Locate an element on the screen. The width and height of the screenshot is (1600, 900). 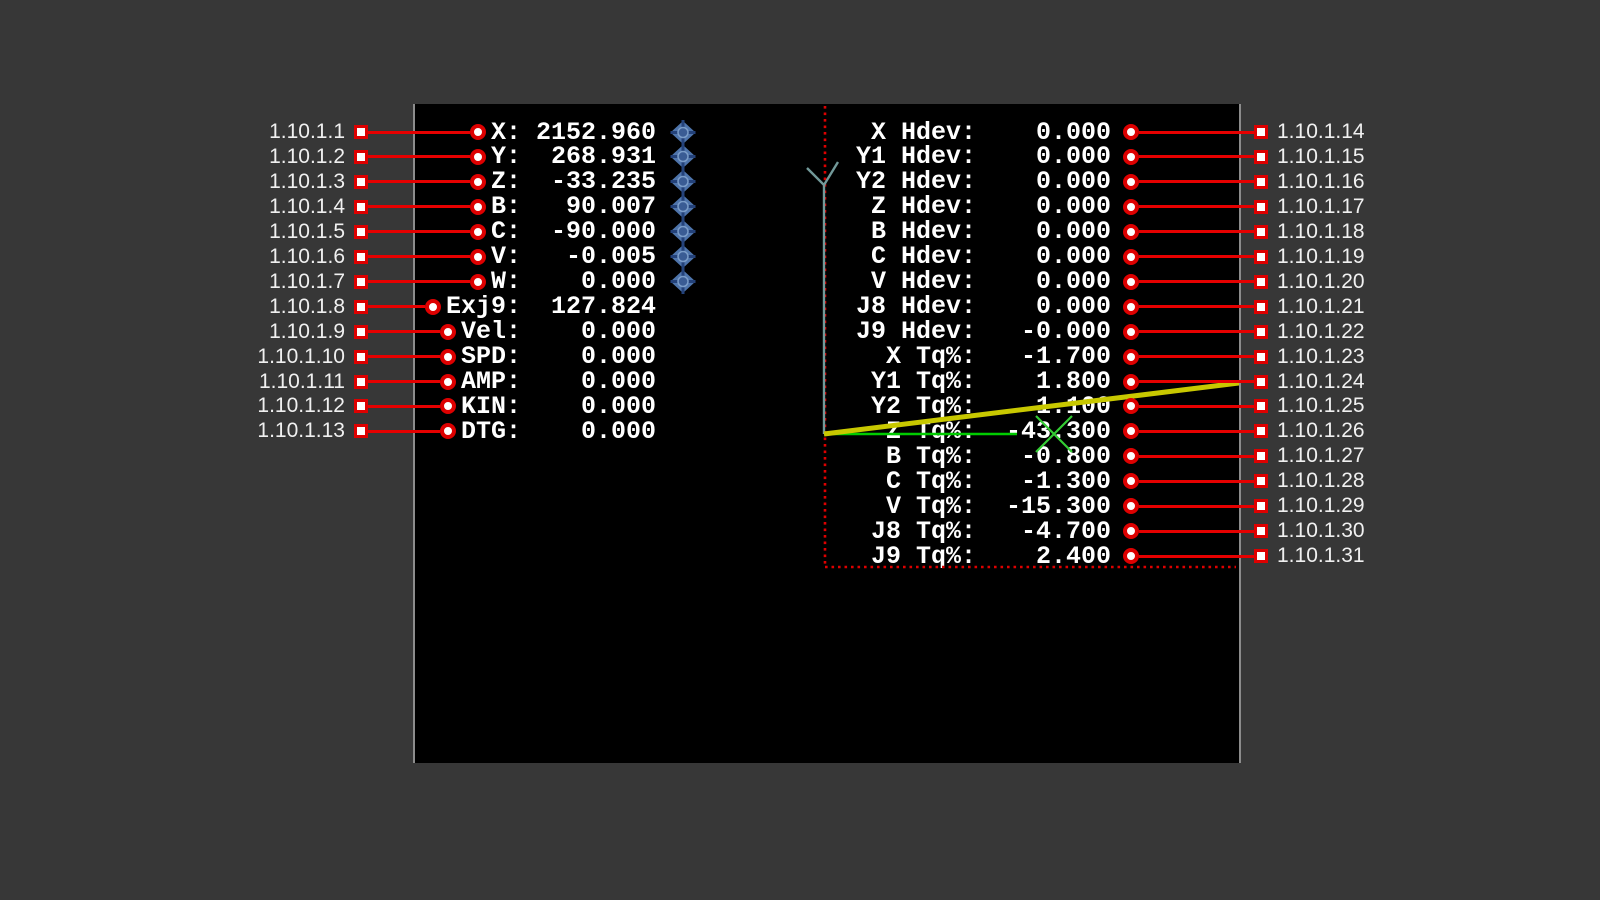
dro-left-label: B: is located at coordinates (505, 207).